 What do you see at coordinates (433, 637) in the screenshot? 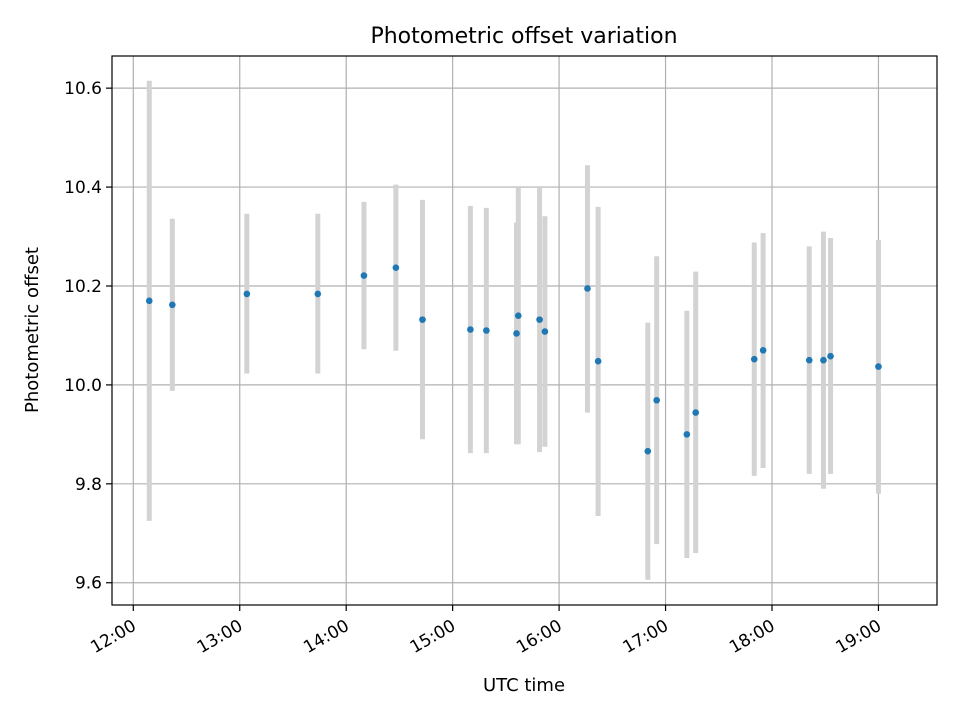
I see `x-tick-label: 15:00` at bounding box center [433, 637].